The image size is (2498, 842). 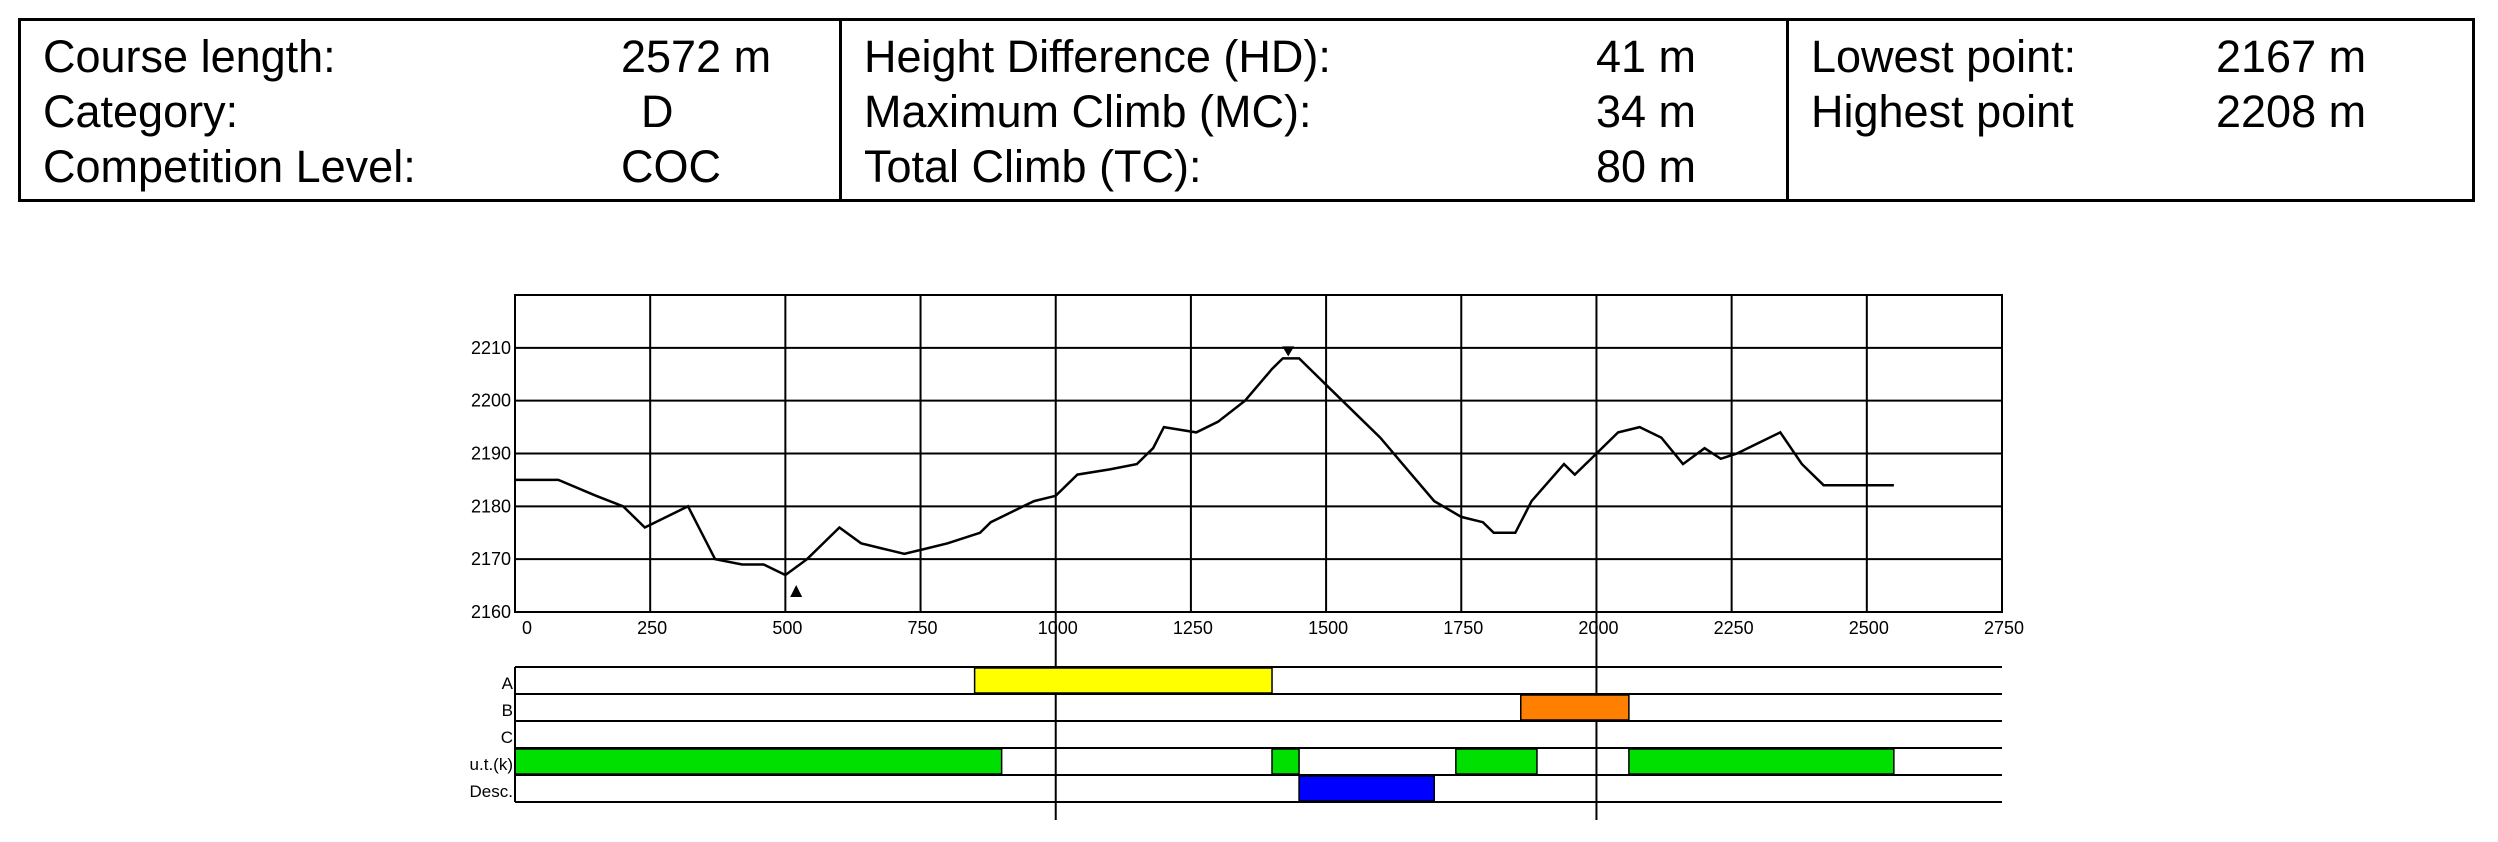 I want to click on info-value: 41 m, so click(x=1645, y=56).